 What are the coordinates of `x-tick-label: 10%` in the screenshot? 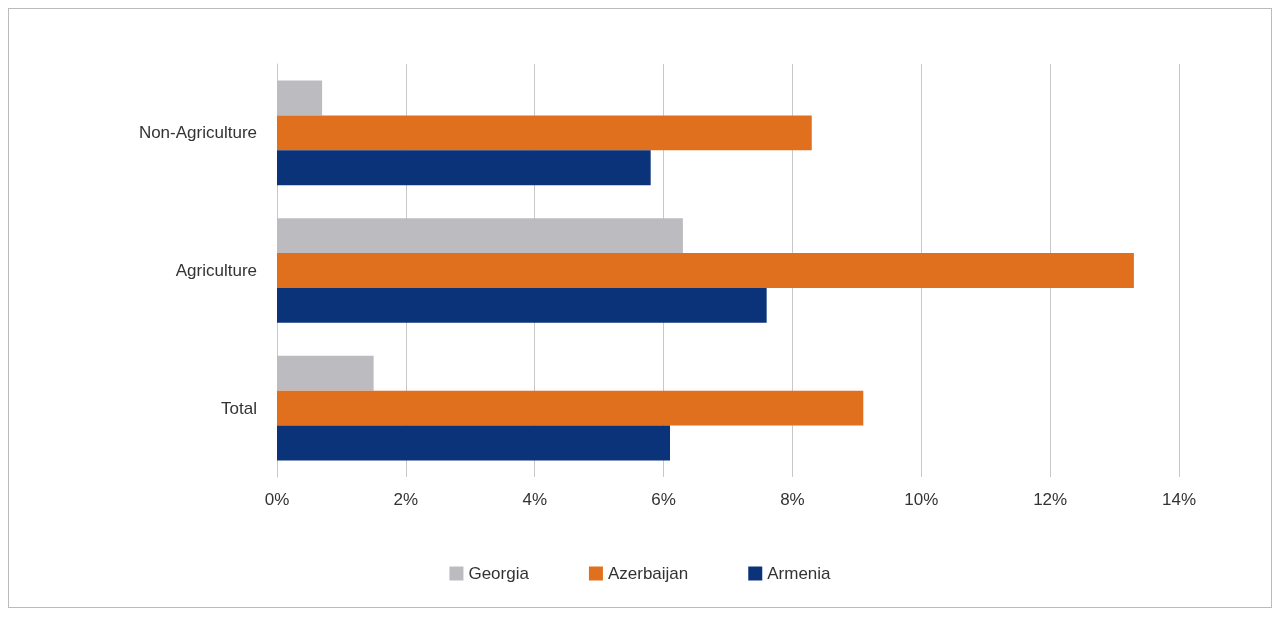 It's located at (921, 499).